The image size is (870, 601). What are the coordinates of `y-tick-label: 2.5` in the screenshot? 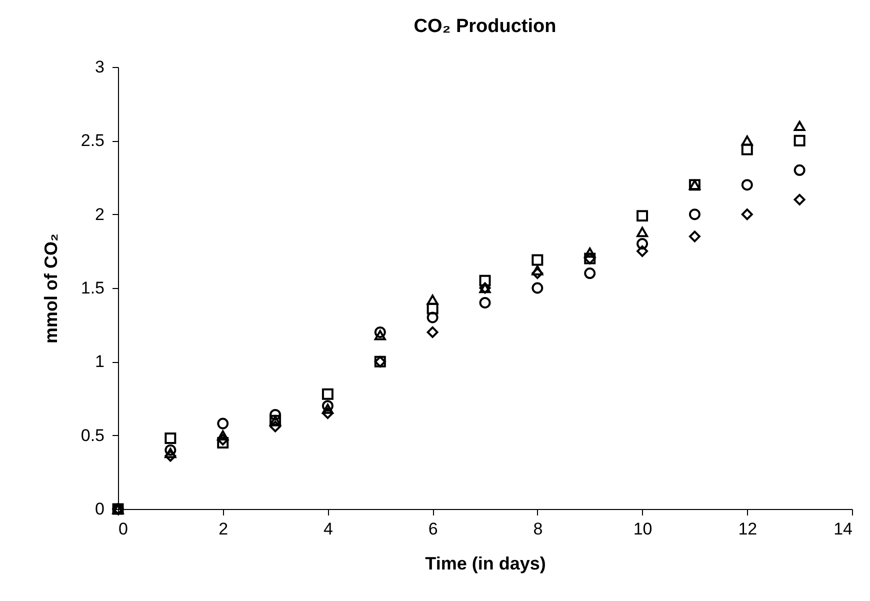 It's located at (92, 140).